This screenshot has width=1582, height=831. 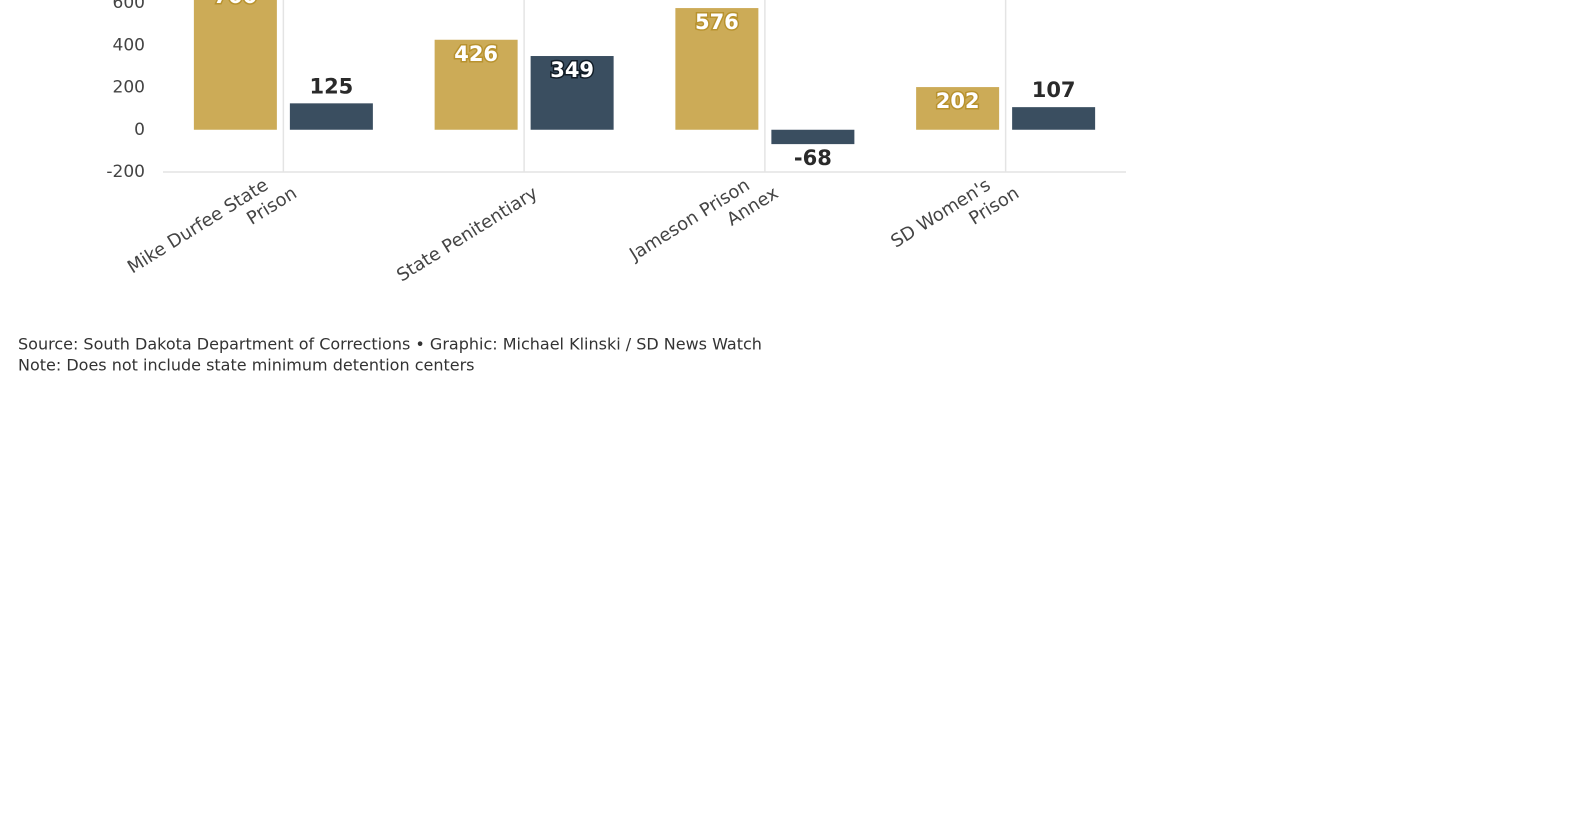 What do you see at coordinates (1054, 90) in the screenshot?
I see `value-label: 107` at bounding box center [1054, 90].